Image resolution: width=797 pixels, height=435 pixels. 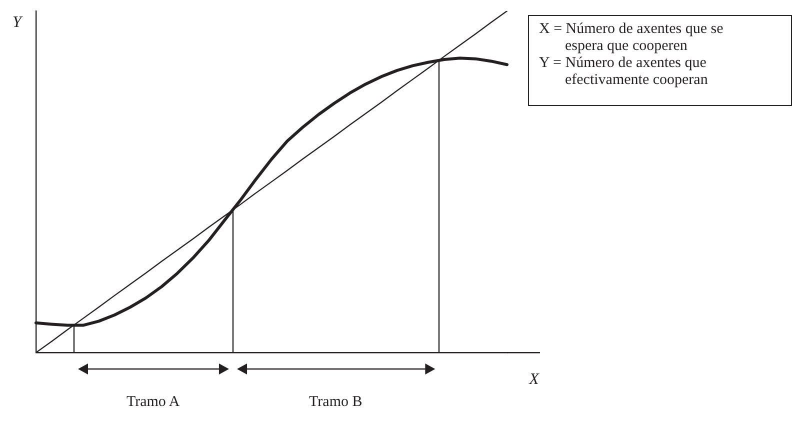 What do you see at coordinates (631, 38) in the screenshot?
I see `text: X = Número de axentes que se espera que cooperen` at bounding box center [631, 38].